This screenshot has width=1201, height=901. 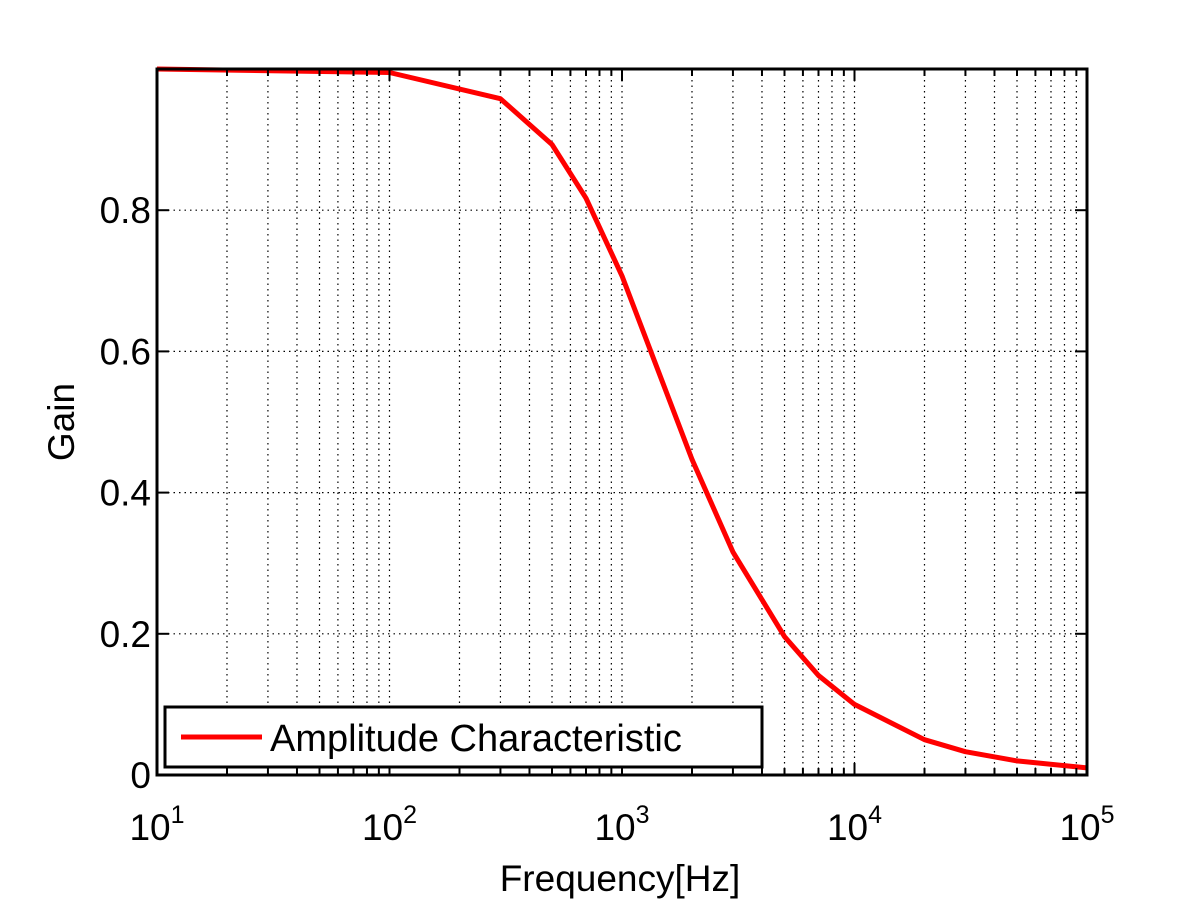 What do you see at coordinates (178, 815) in the screenshot?
I see `x-tick-label-exponent: 1` at bounding box center [178, 815].